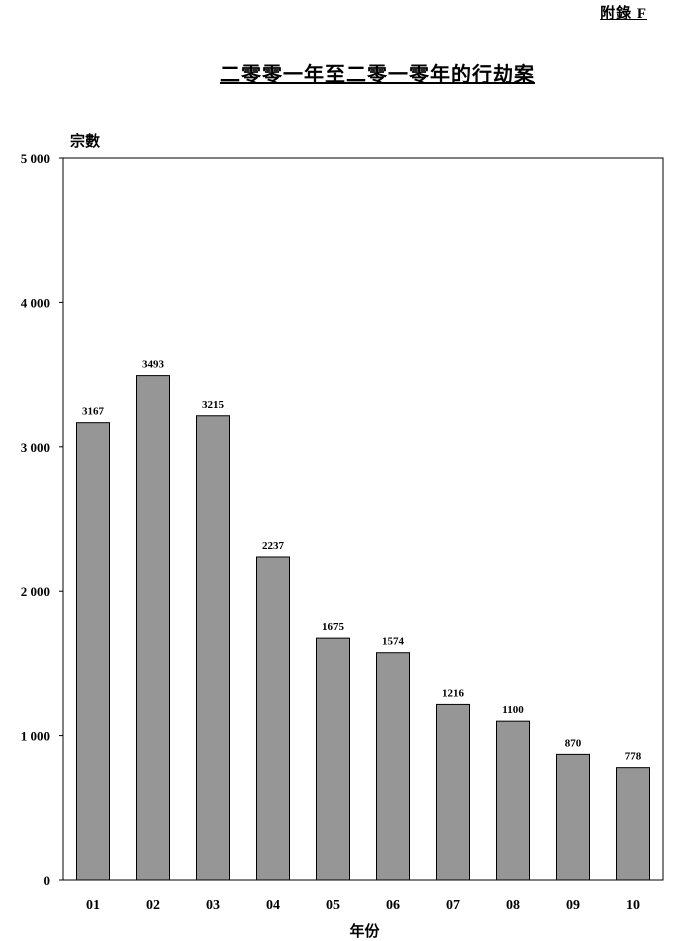 Image resolution: width=693 pixels, height=941 pixels. What do you see at coordinates (513, 710) in the screenshot?
I see `data-label-08: 1100` at bounding box center [513, 710].